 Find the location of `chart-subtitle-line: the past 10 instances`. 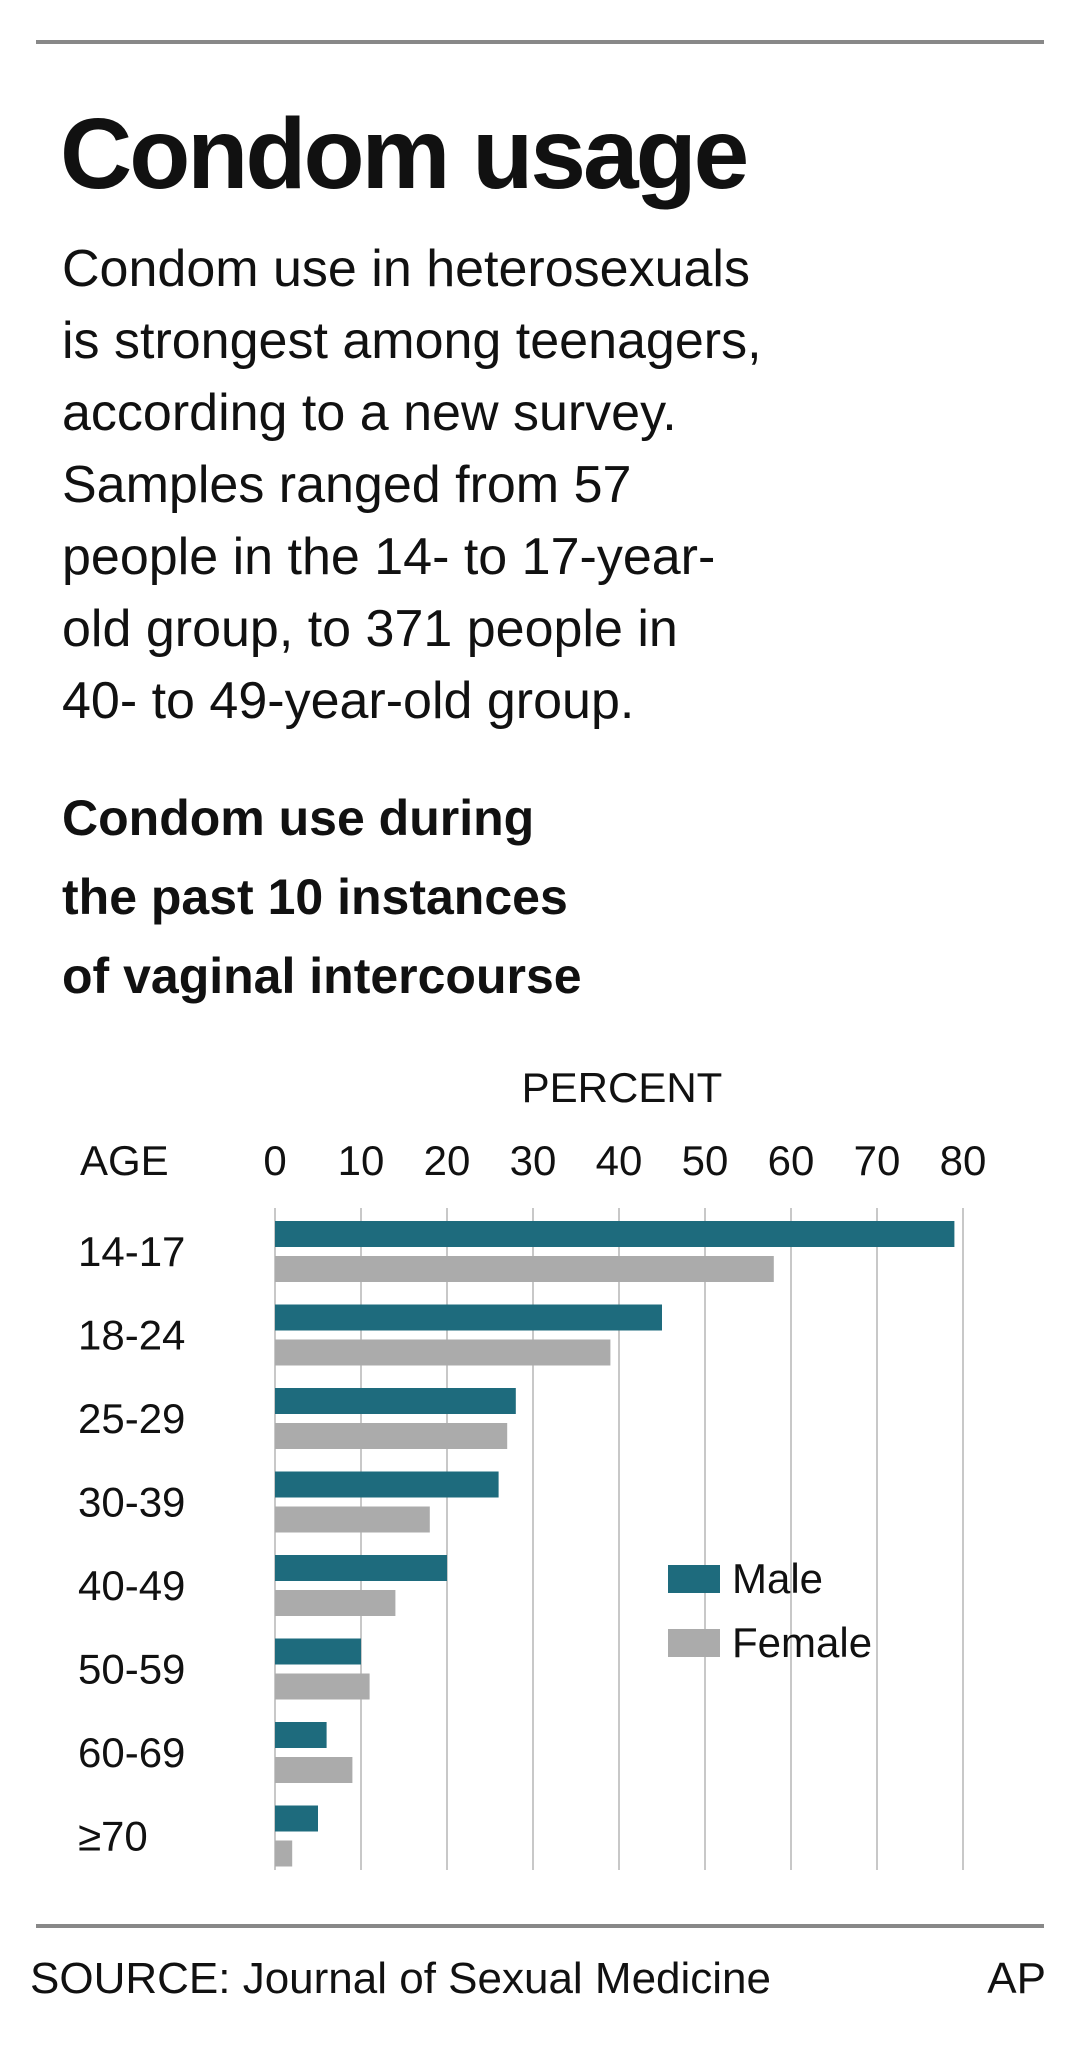

chart-subtitle-line: the past 10 instances is located at coordinates (315, 897).